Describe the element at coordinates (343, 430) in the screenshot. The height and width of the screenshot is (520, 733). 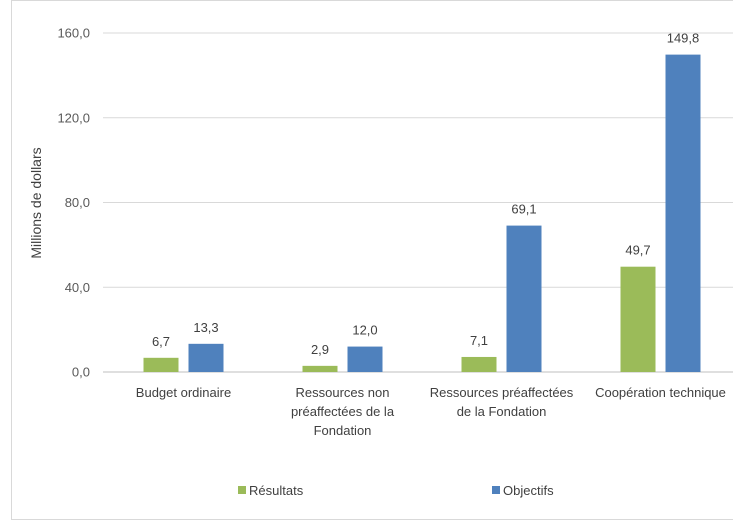
I see `x-category-label-line: Fondation` at that location.